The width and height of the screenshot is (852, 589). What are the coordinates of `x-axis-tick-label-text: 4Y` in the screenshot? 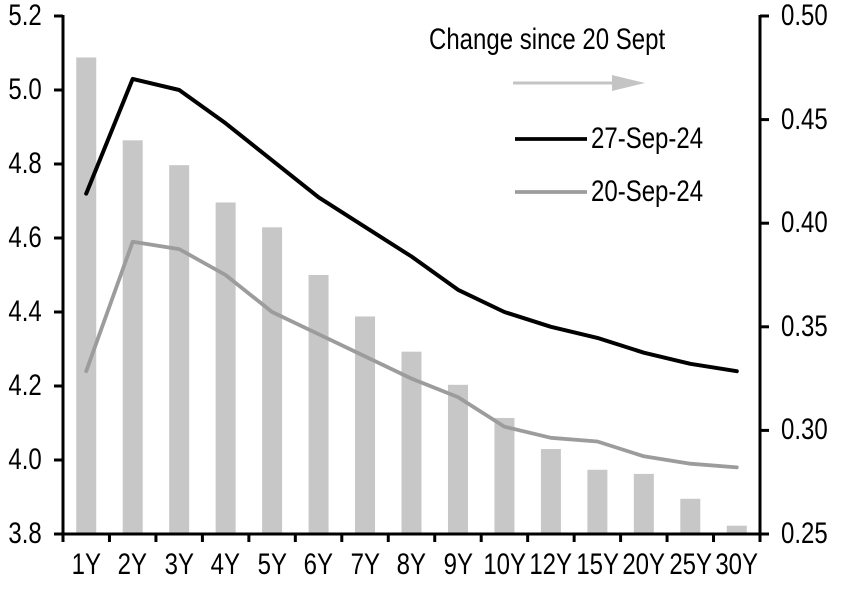 It's located at (225, 564).